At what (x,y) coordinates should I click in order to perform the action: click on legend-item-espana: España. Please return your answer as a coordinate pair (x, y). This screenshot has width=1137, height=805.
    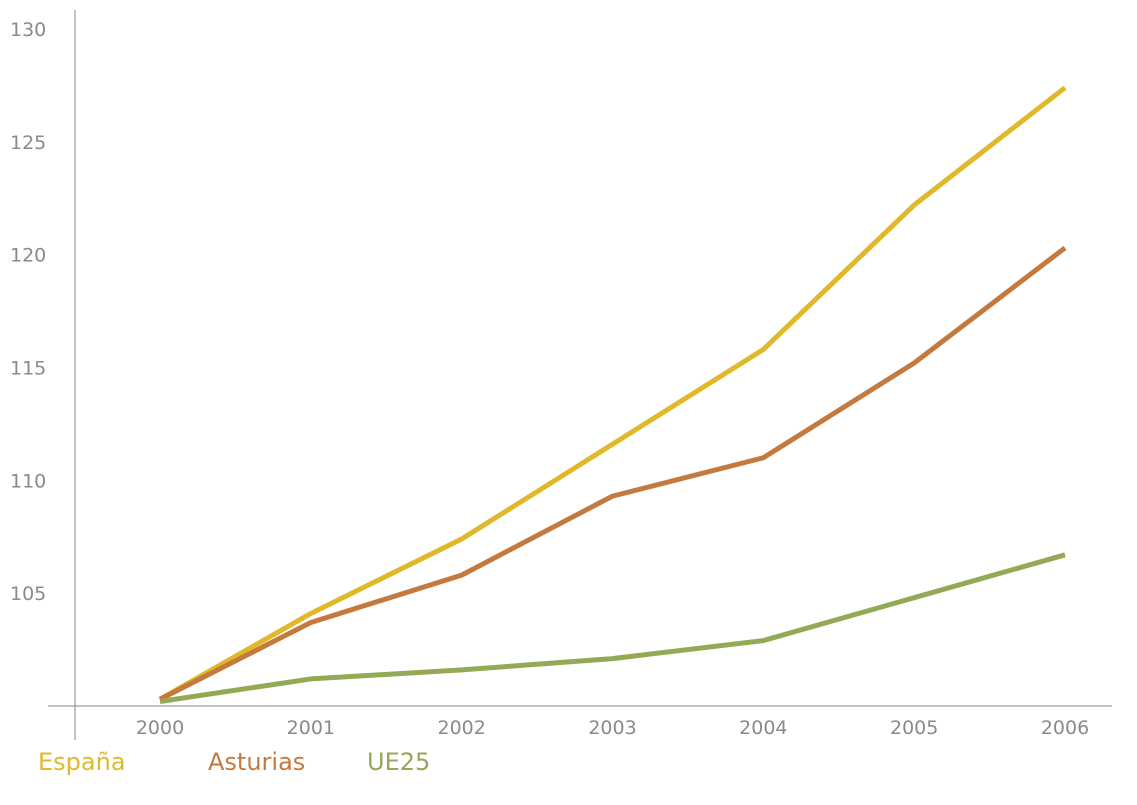
    Looking at the image, I should click on (82, 762).